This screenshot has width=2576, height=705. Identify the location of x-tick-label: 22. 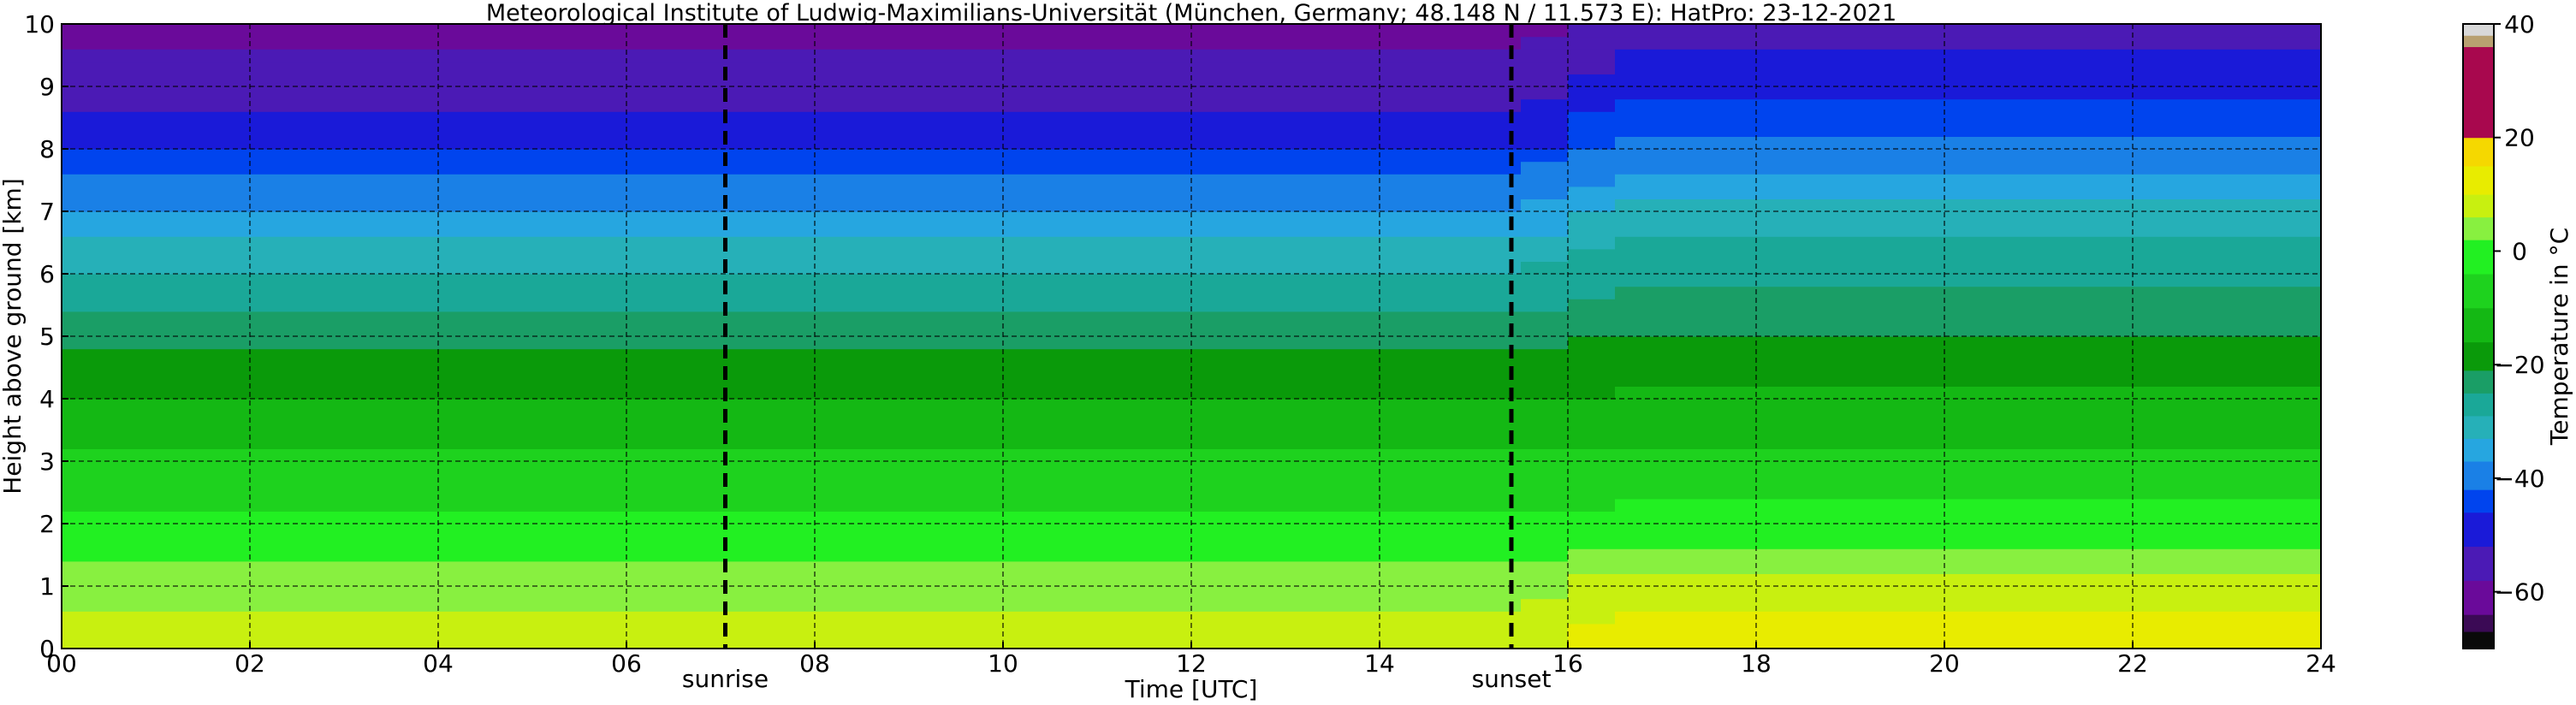
(2132, 663).